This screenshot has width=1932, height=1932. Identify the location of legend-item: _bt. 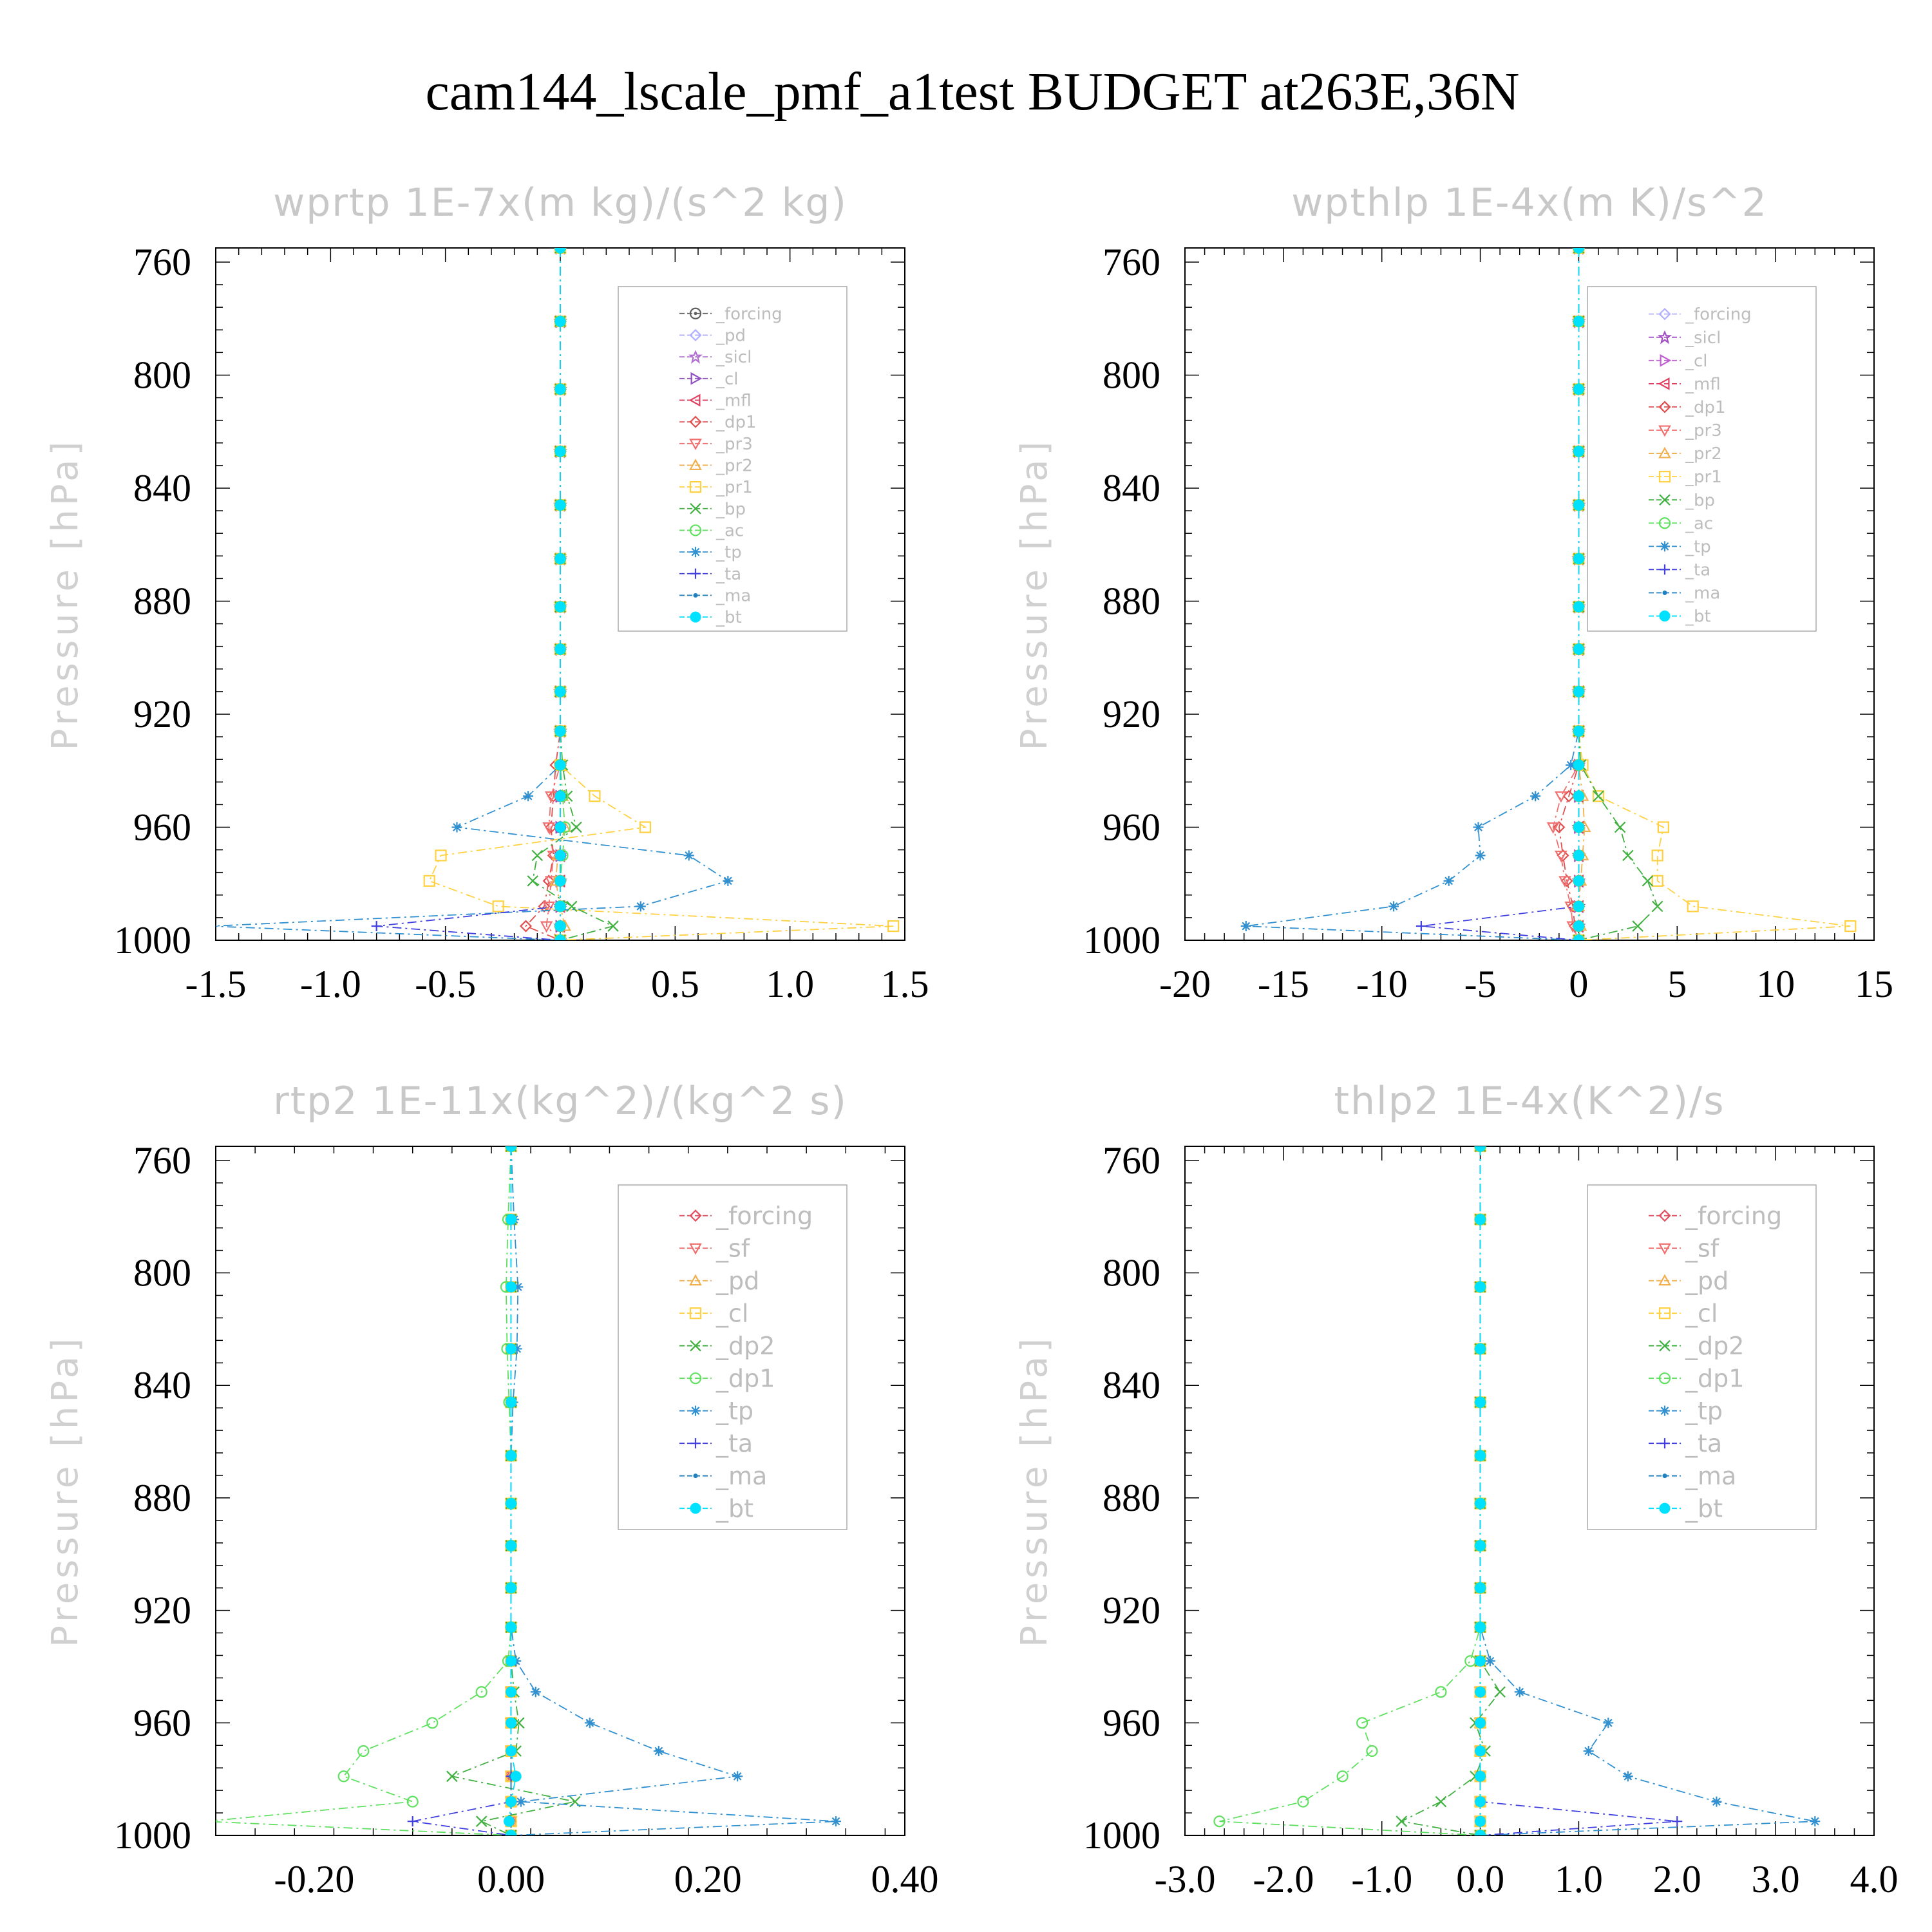
(716, 1508).